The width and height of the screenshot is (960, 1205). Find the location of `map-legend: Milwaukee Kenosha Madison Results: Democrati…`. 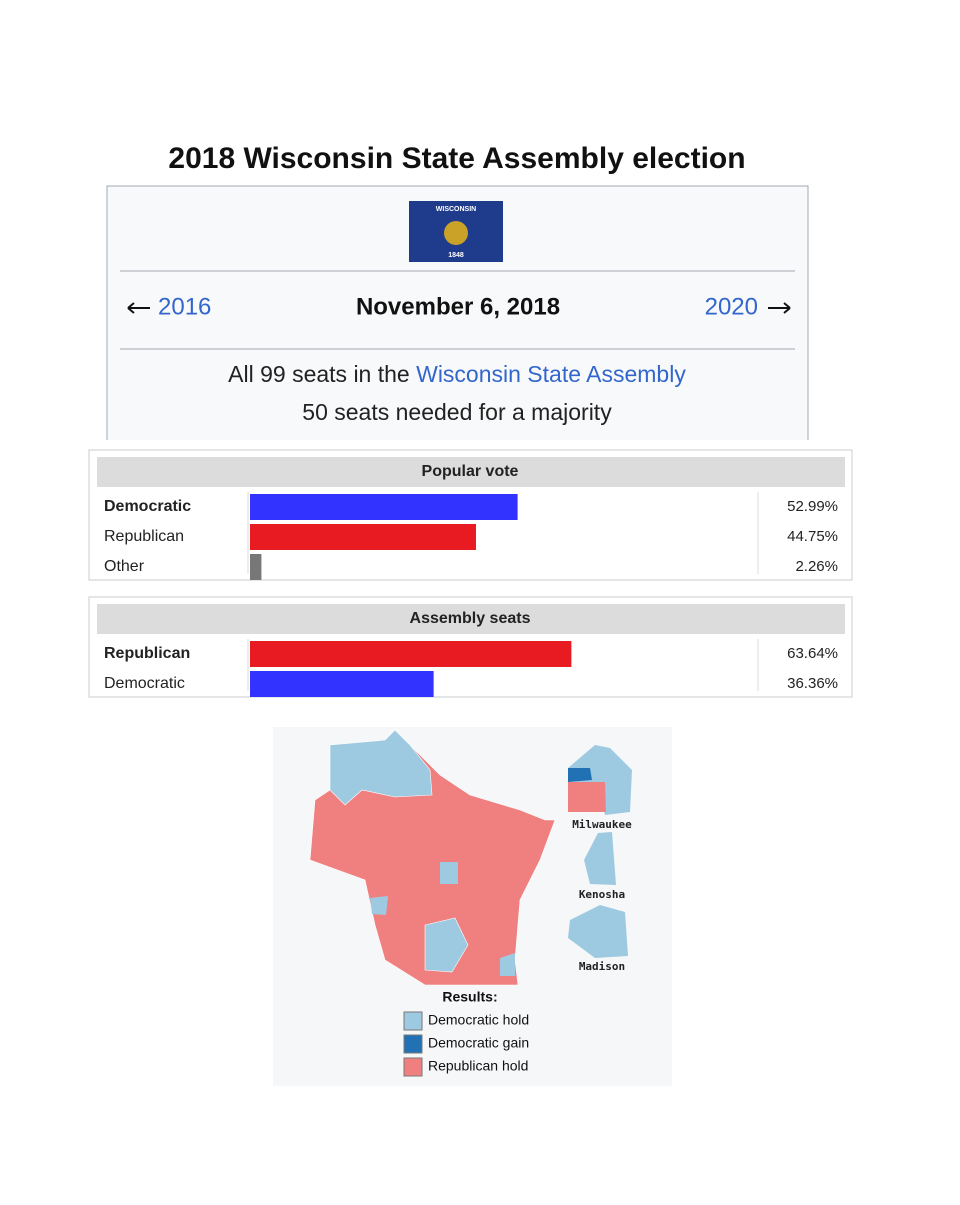

map-legend: Milwaukee Kenosha Madison Results: Democrati… is located at coordinates (517, 947).